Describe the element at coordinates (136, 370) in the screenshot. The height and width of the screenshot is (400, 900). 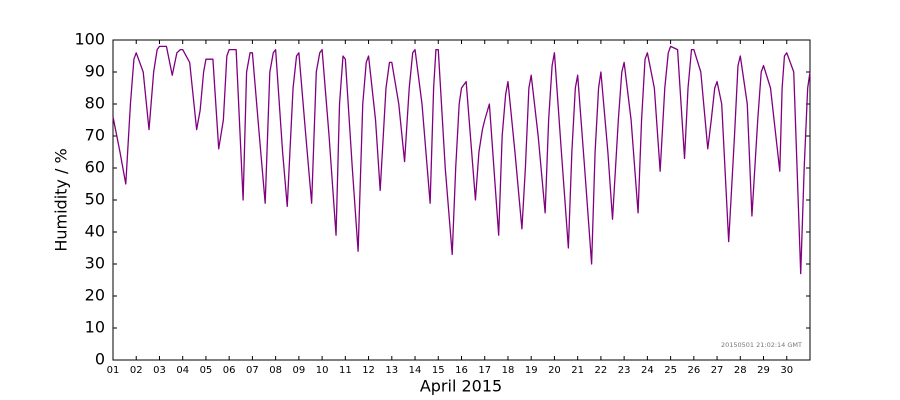
I see `x-tick-label: 02` at that location.